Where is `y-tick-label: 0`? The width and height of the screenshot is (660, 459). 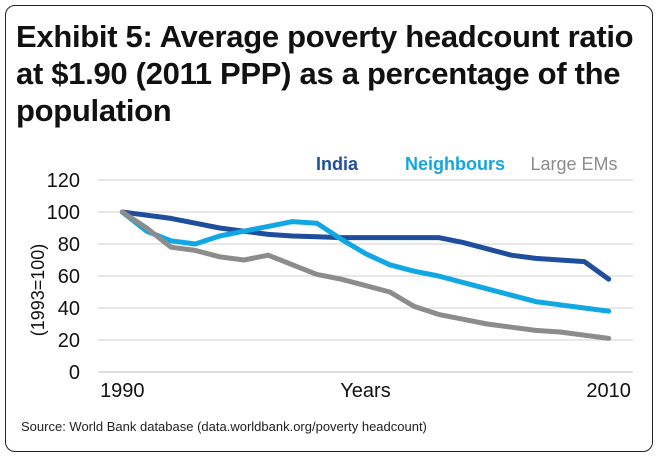 y-tick-label: 0 is located at coordinates (74, 373).